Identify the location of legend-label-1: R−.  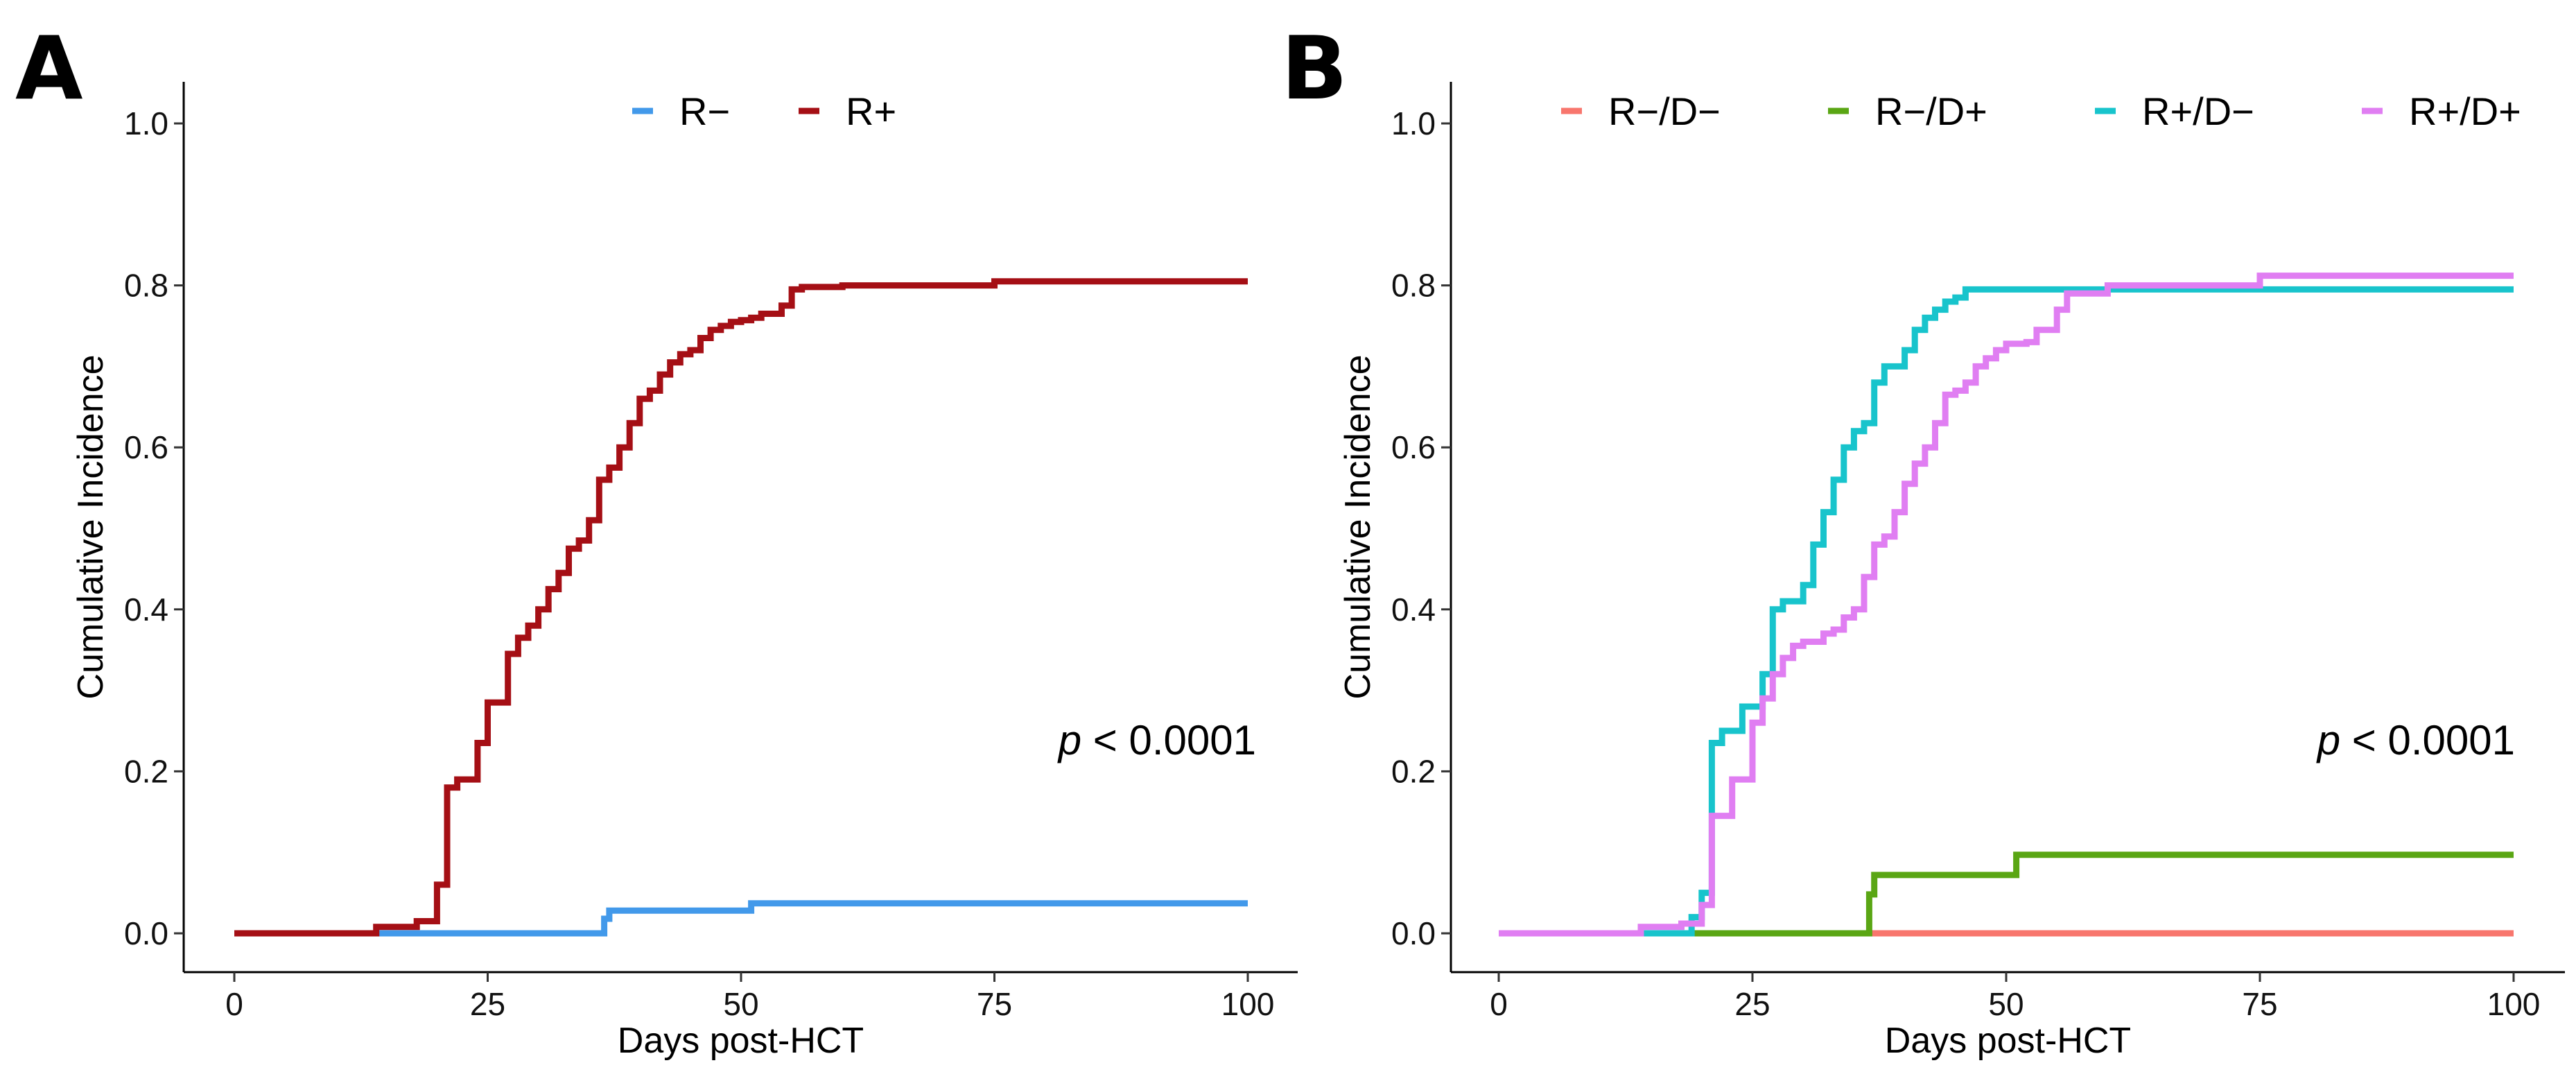
(704, 111).